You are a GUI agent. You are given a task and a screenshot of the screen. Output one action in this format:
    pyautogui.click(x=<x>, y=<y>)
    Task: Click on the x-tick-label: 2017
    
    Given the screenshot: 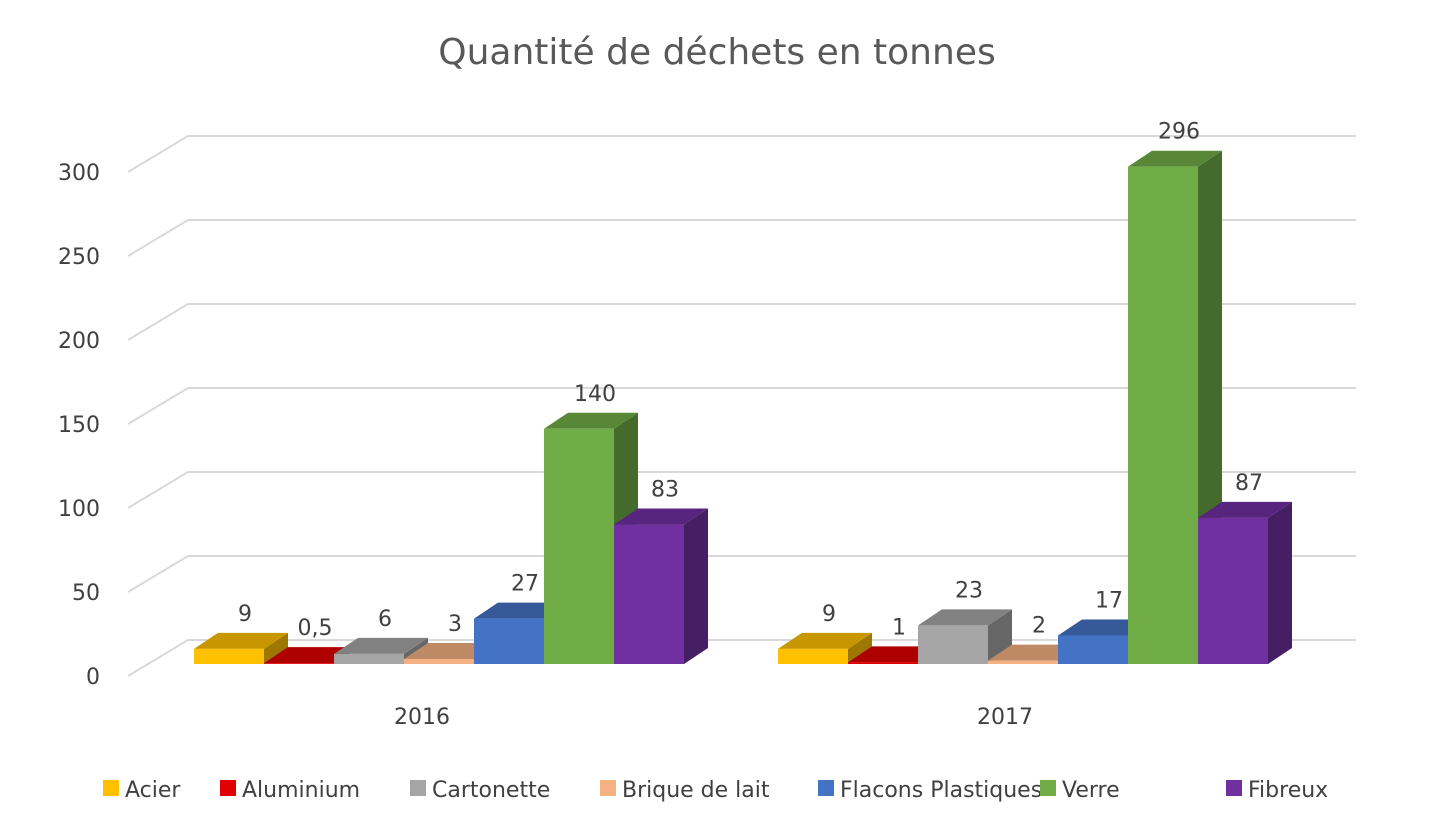 What is the action you would take?
    pyautogui.click(x=1005, y=717)
    